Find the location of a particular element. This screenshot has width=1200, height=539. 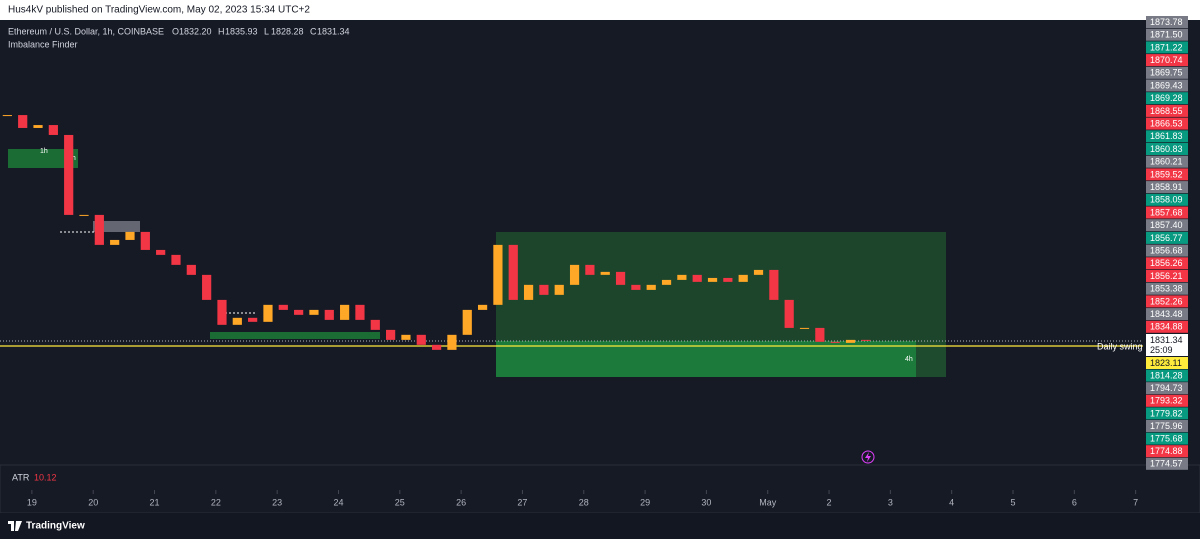

symbol: Ethereum / U.S. Dollar, 1h, COINBASE is located at coordinates (86, 31).